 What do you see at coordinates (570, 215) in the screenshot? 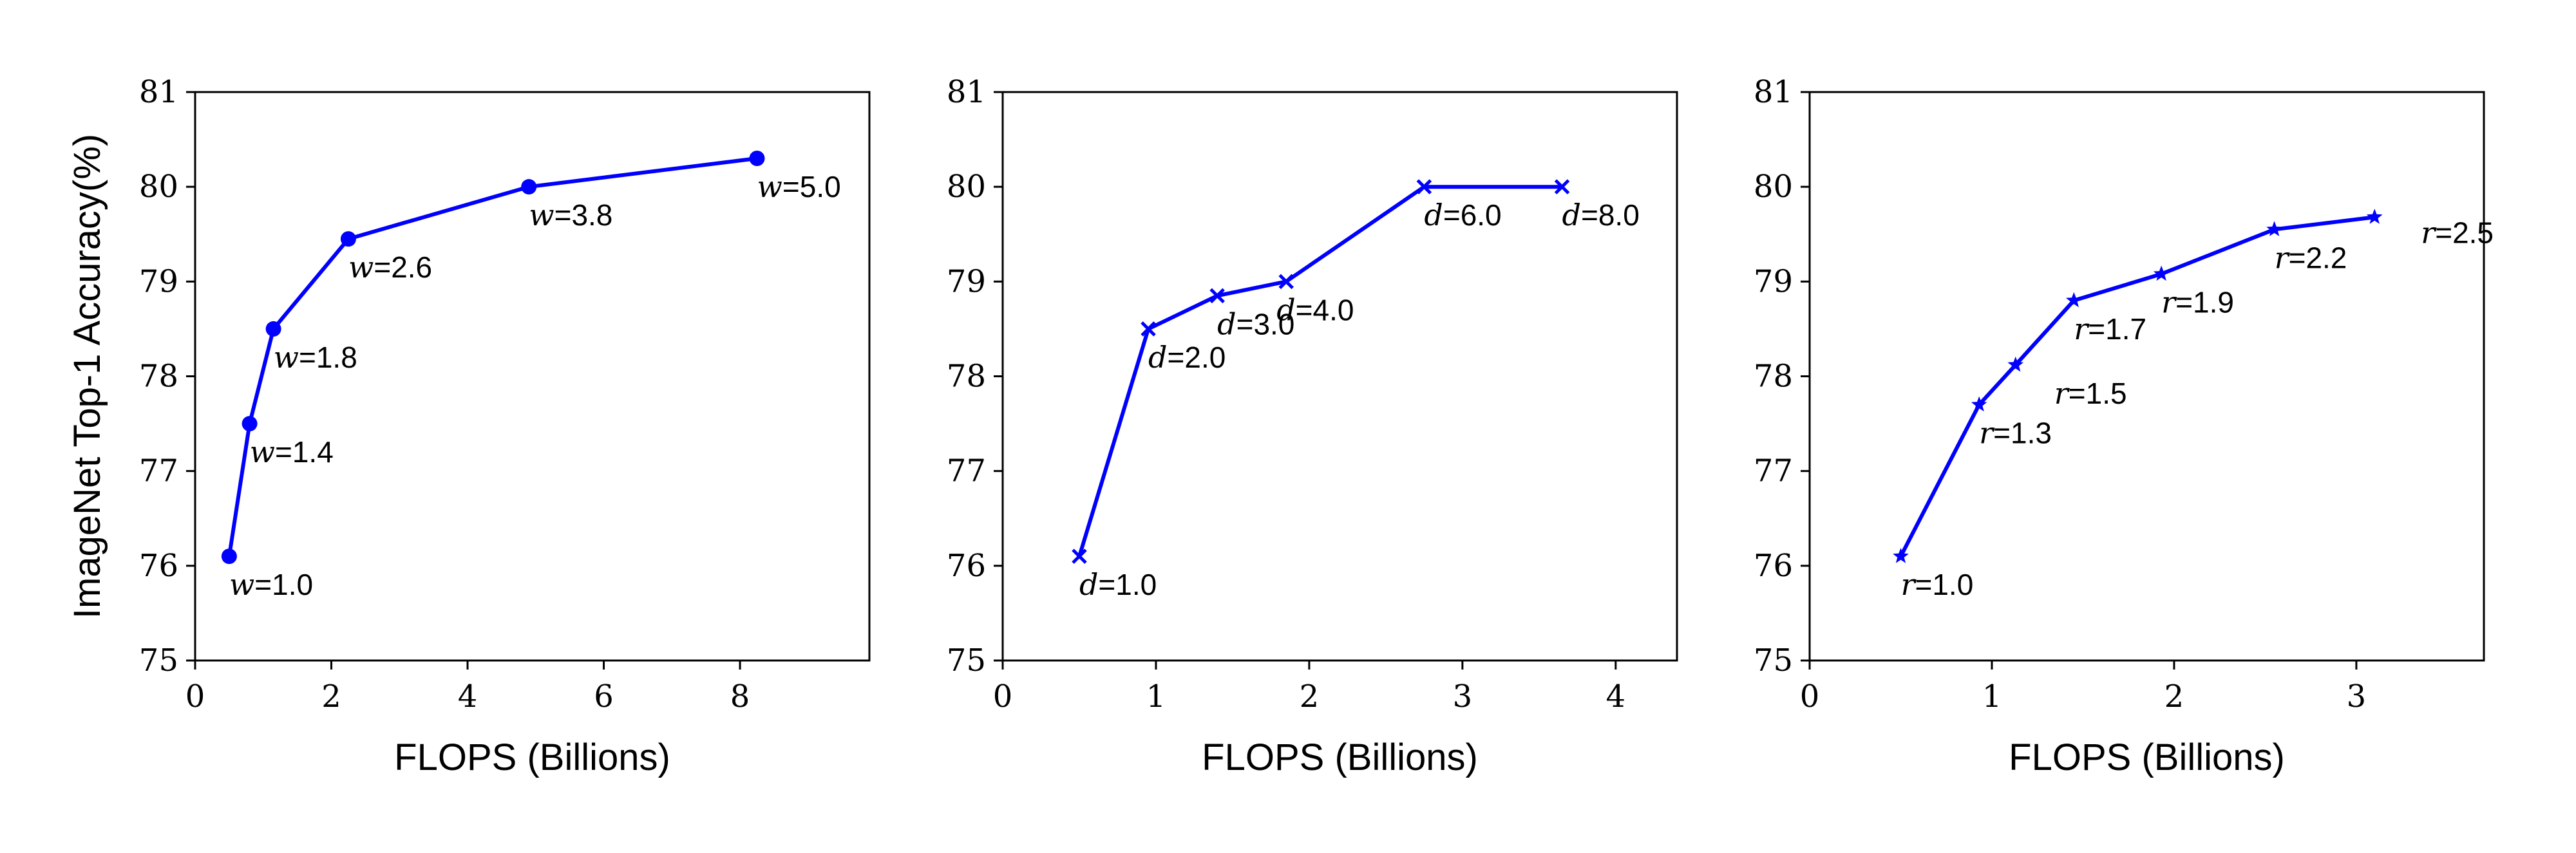
I see `point-label: w=3.8` at bounding box center [570, 215].